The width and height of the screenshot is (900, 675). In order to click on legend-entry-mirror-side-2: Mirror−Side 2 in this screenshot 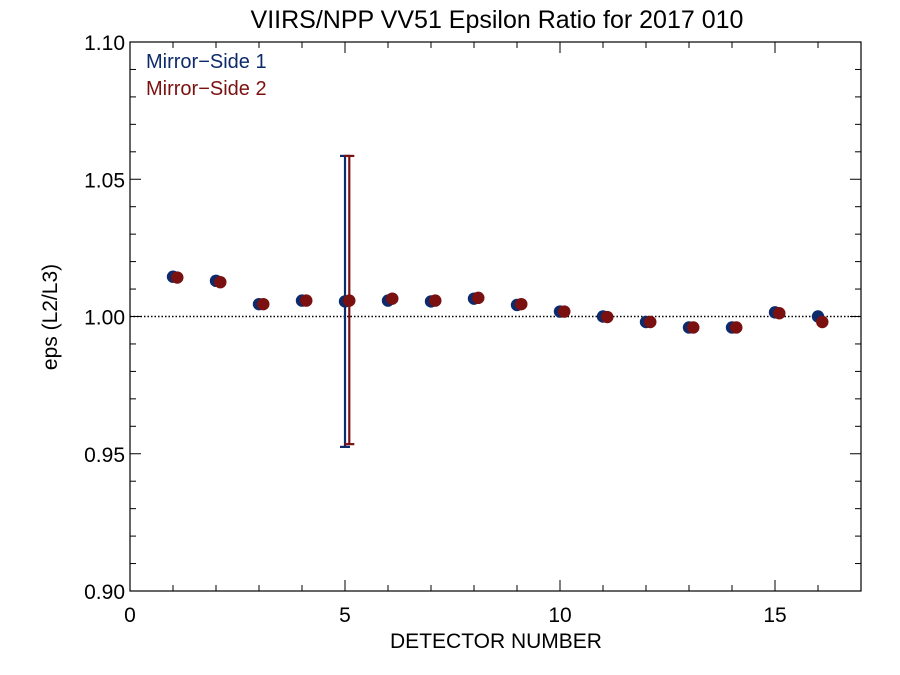, I will do `click(206, 89)`.